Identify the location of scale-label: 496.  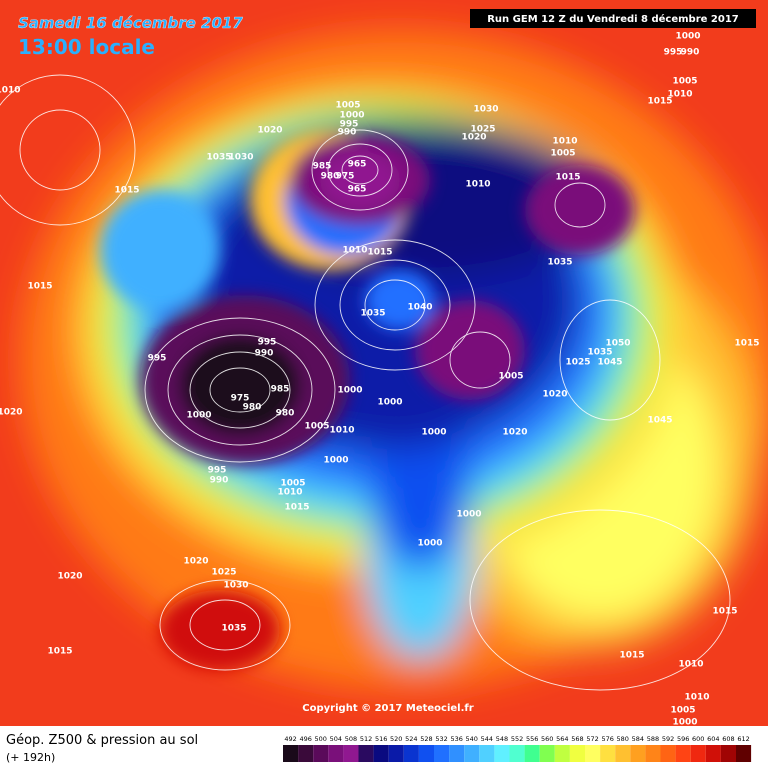
(305, 739).